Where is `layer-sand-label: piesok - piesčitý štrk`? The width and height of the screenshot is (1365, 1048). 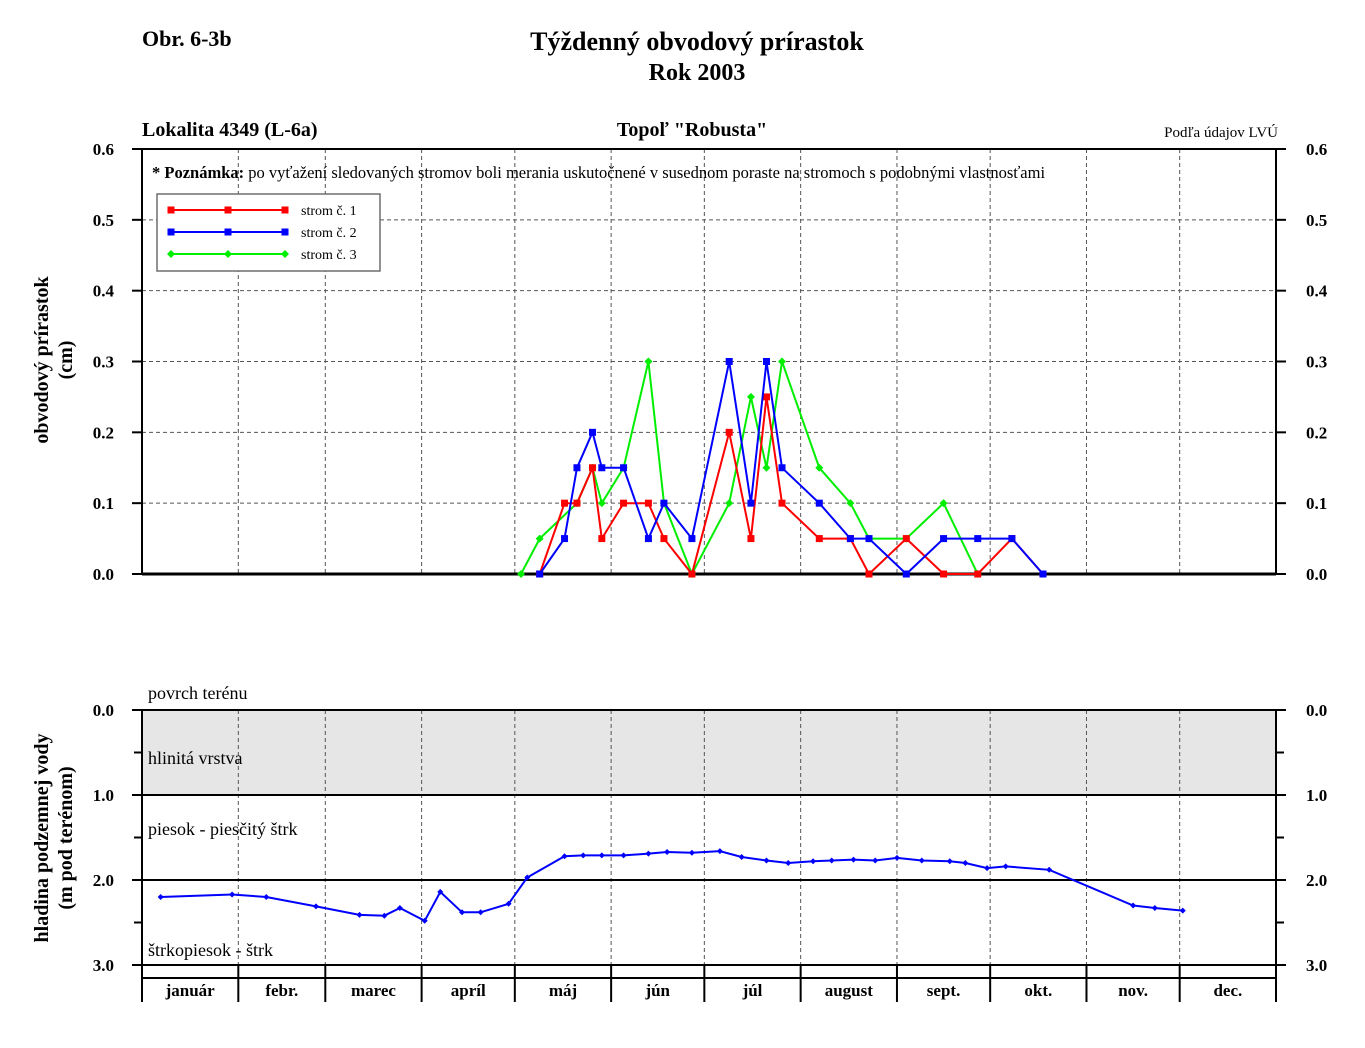 layer-sand-label: piesok - piesčitý štrk is located at coordinates (222, 829).